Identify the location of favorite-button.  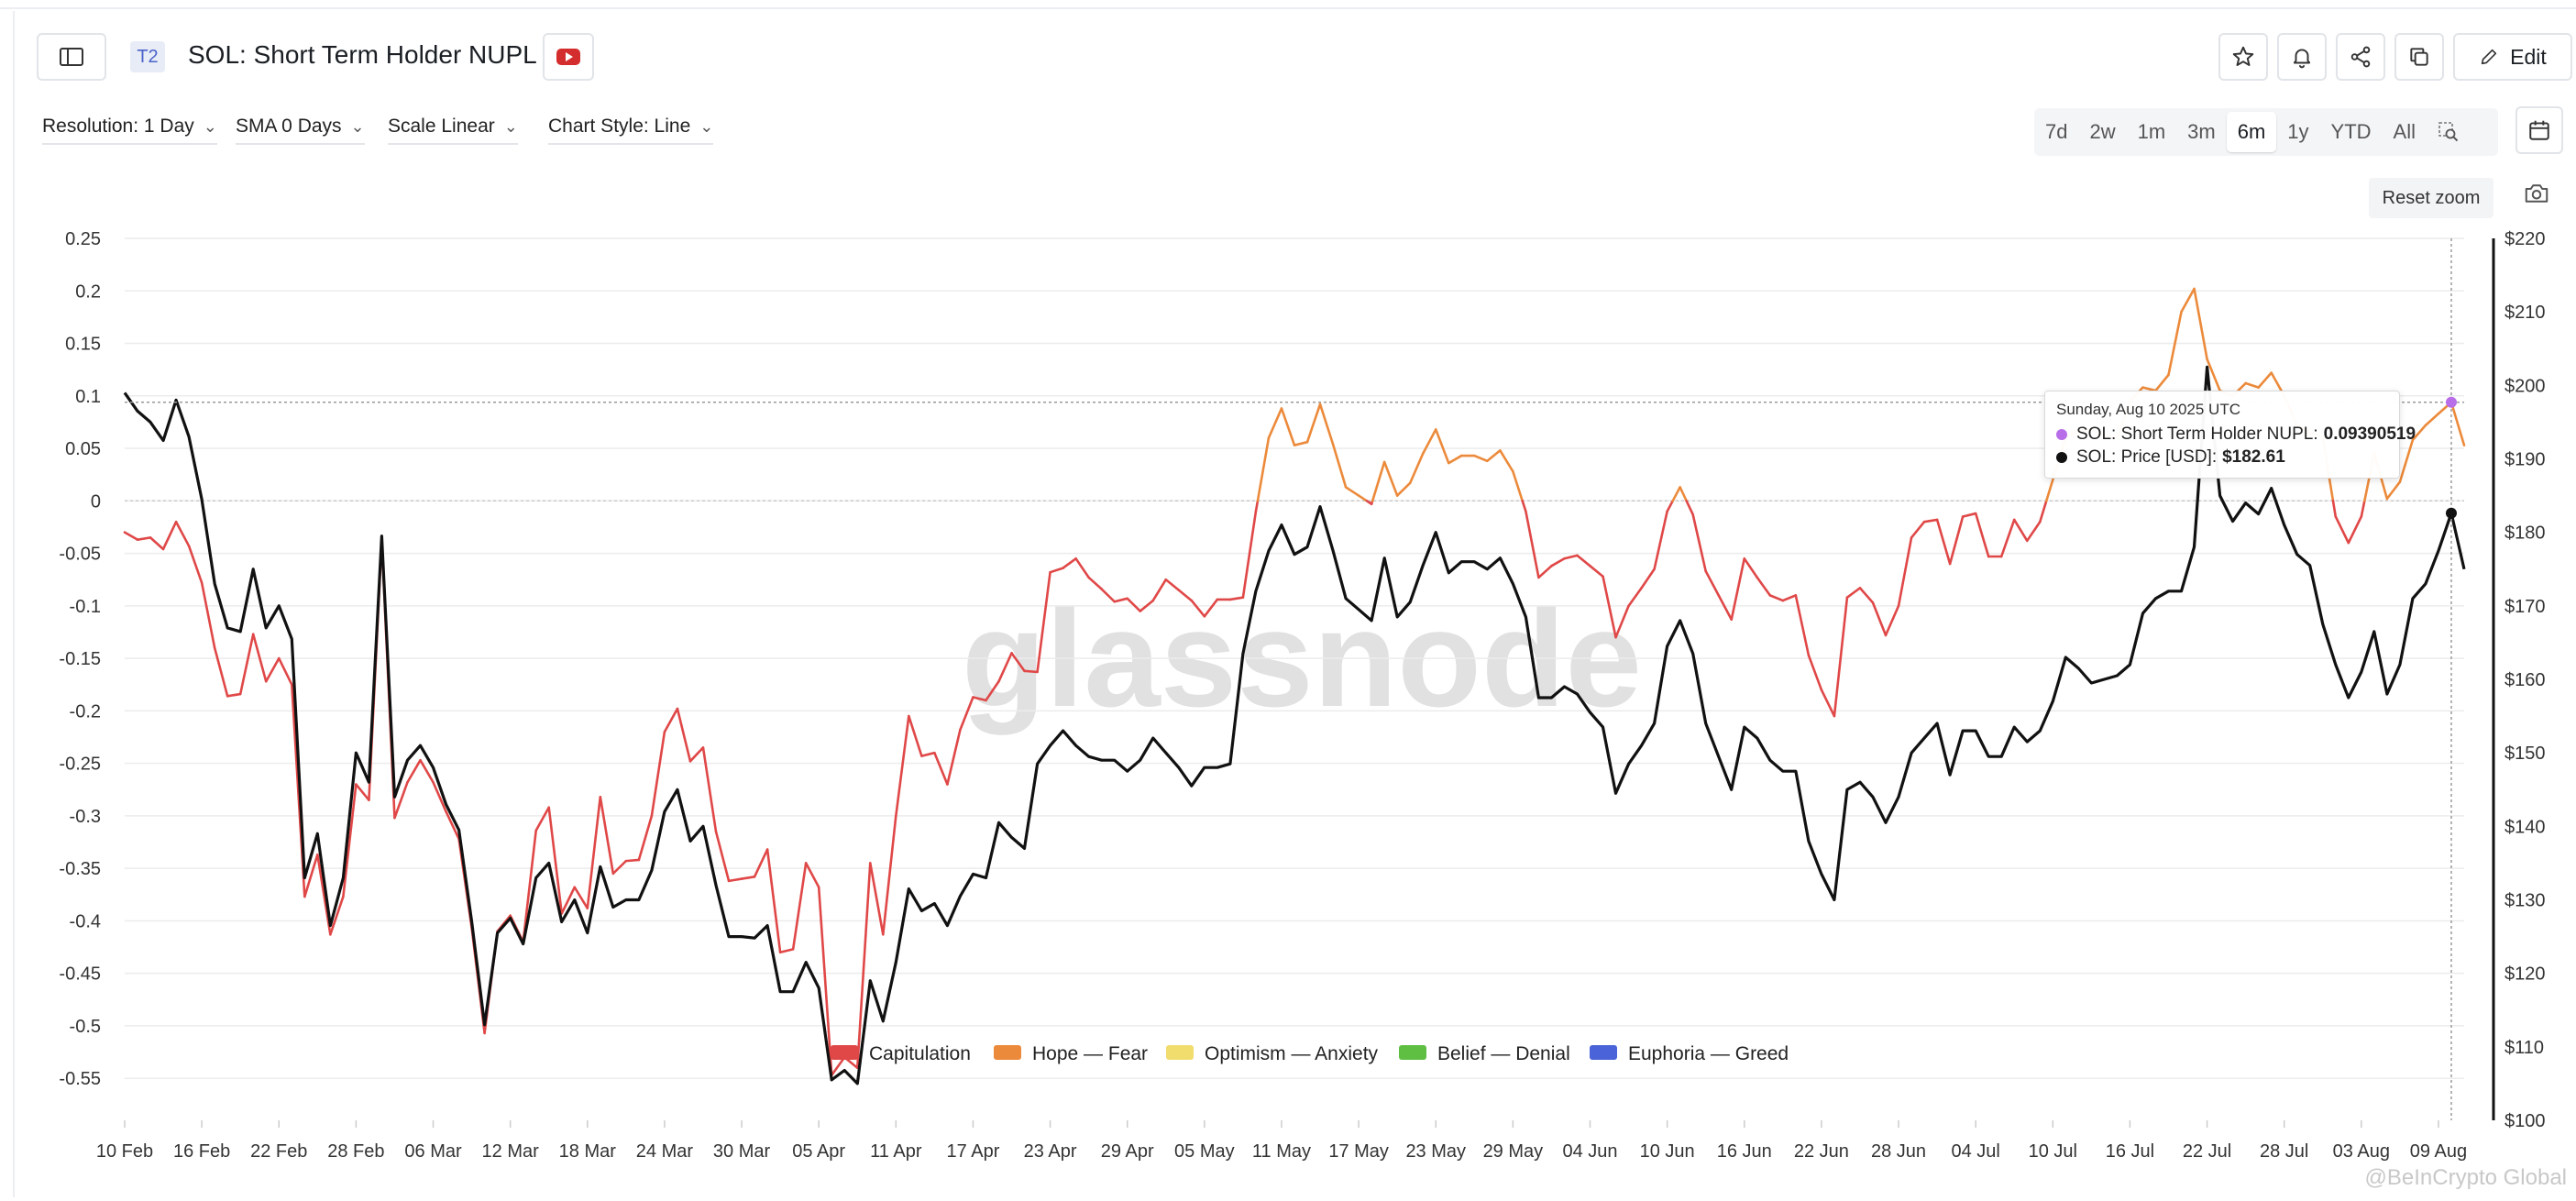
(2243, 57).